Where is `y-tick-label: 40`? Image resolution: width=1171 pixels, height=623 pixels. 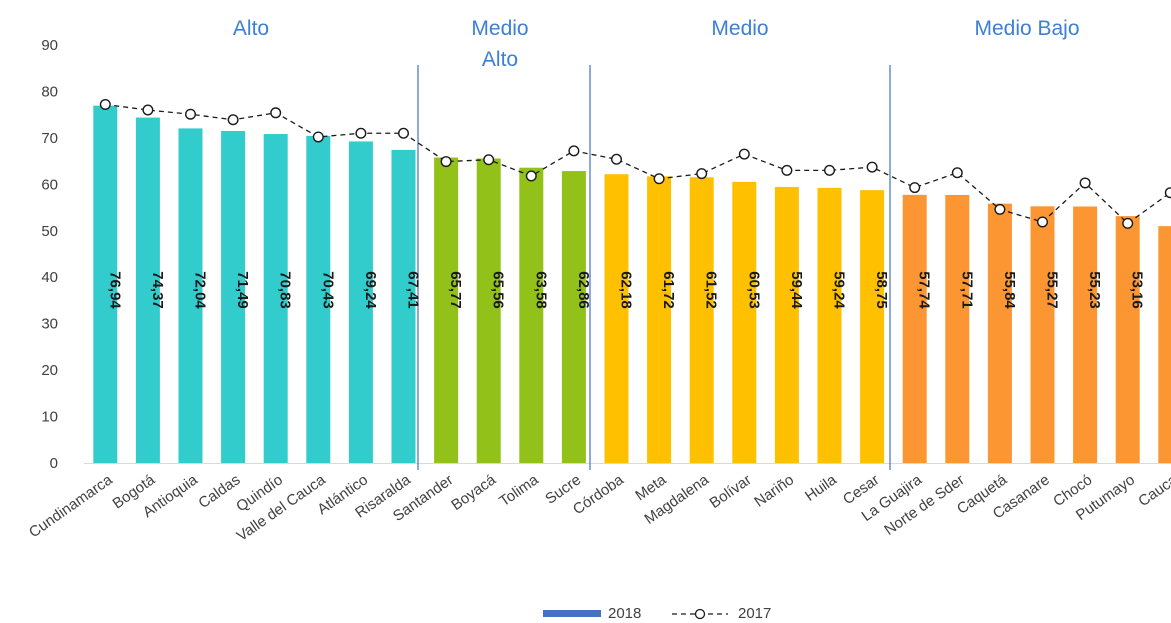
y-tick-label: 40 is located at coordinates (49, 277).